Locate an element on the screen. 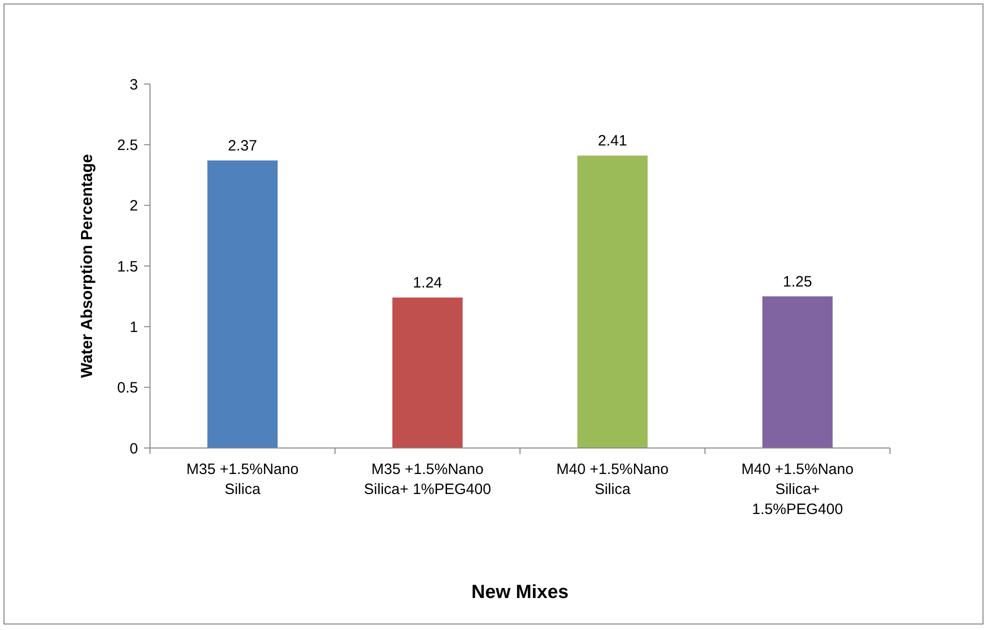 This screenshot has height=630, width=987. data-label: 2.41 is located at coordinates (613, 141).